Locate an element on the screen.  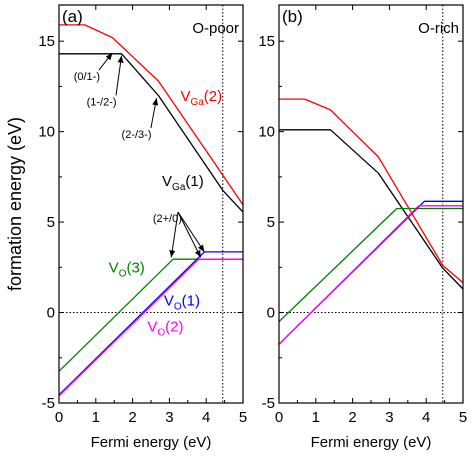
transition-annotation: (2+/0) is located at coordinates (167, 219).